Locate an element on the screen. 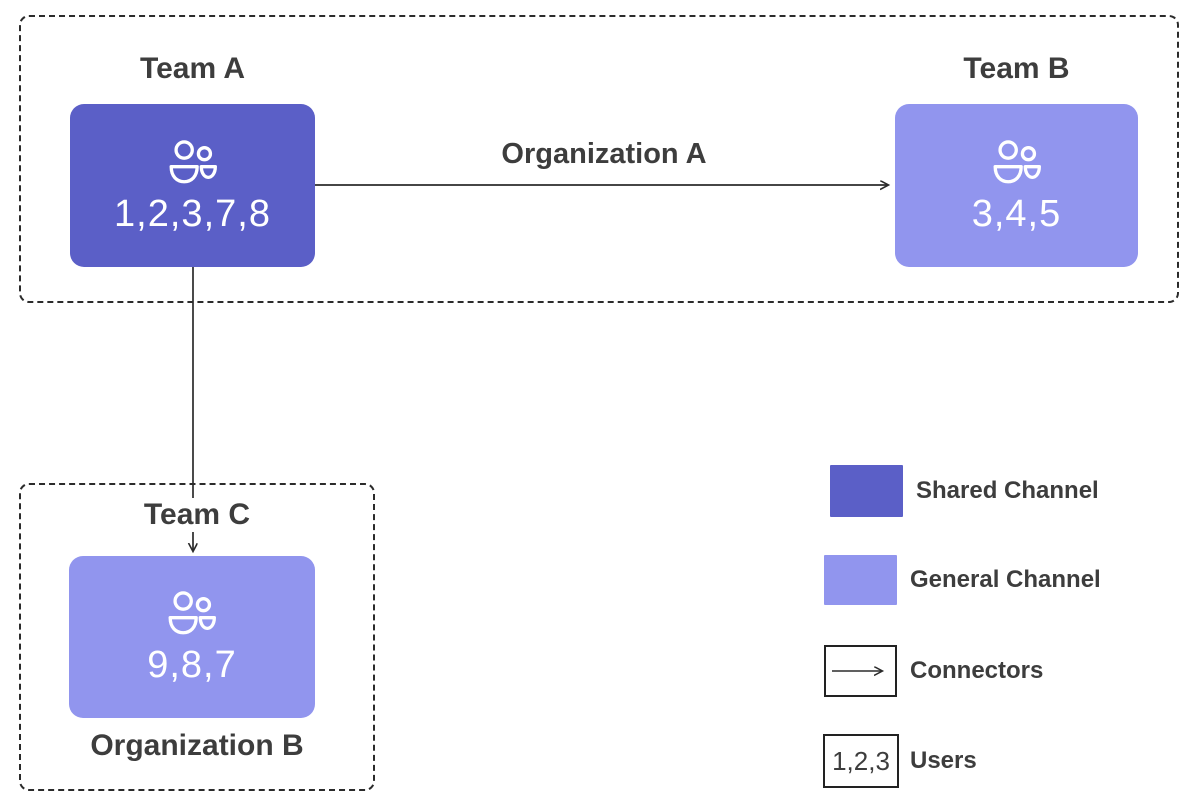 Image resolution: width=1200 pixels, height=809 pixels. team-c-users: 9,8,7 is located at coordinates (192, 665).